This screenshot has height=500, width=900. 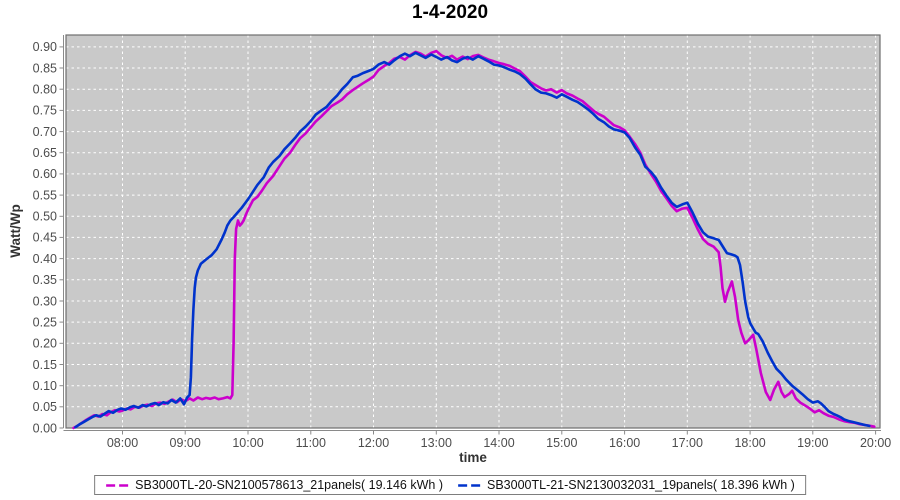 What do you see at coordinates (45, 153) in the screenshot?
I see `y-tick-label: 0.65` at bounding box center [45, 153].